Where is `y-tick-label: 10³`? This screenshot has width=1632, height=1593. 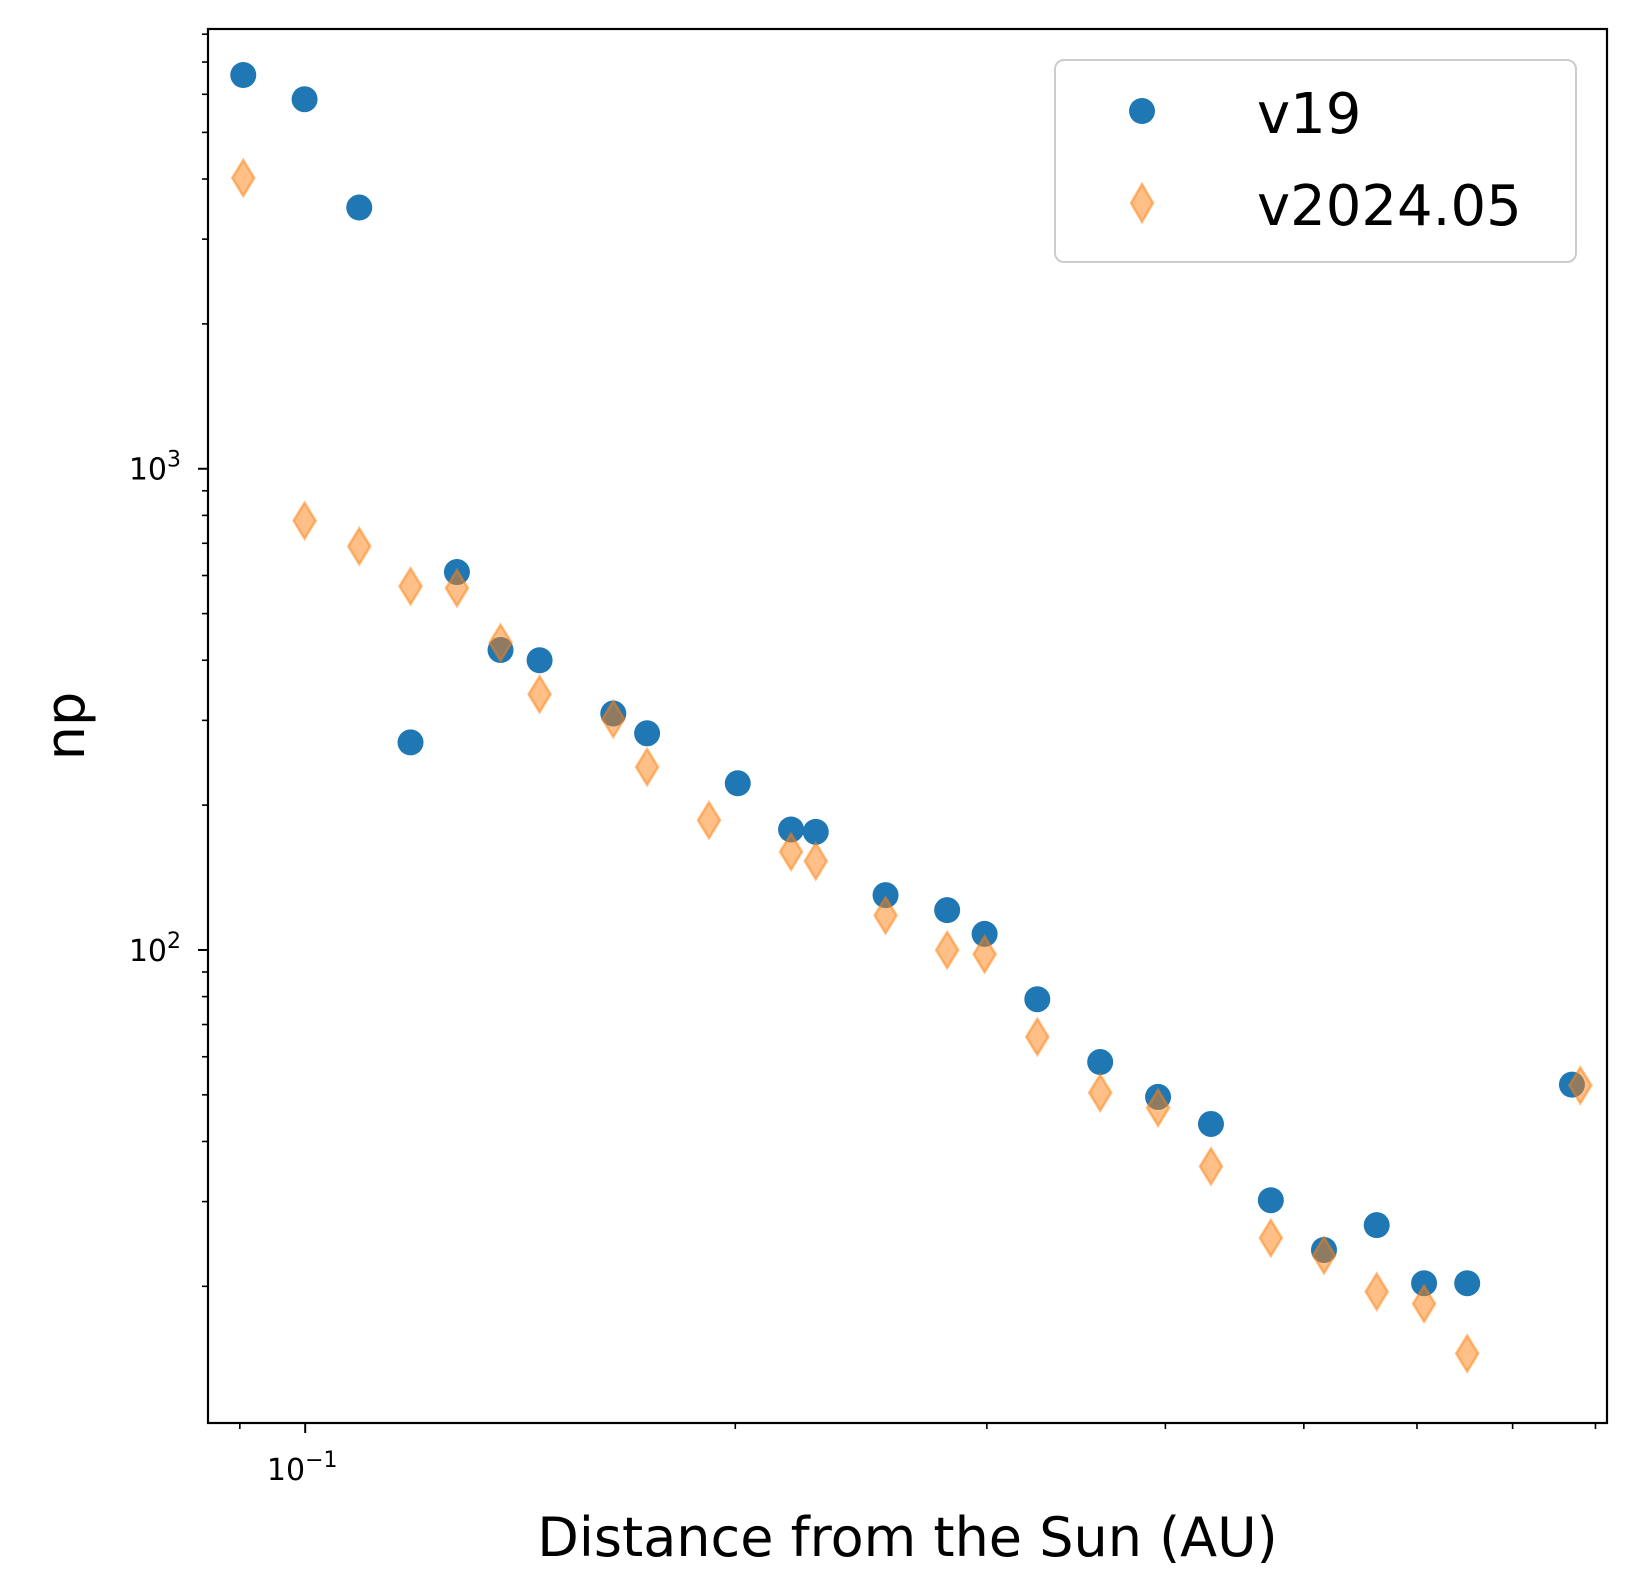
y-tick-label: 10³ is located at coordinates (155, 468).